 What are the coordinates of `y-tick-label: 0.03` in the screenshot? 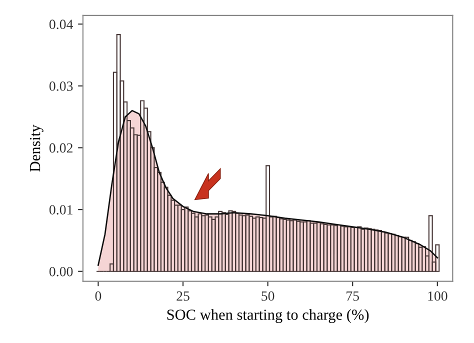 It's located at (61, 86).